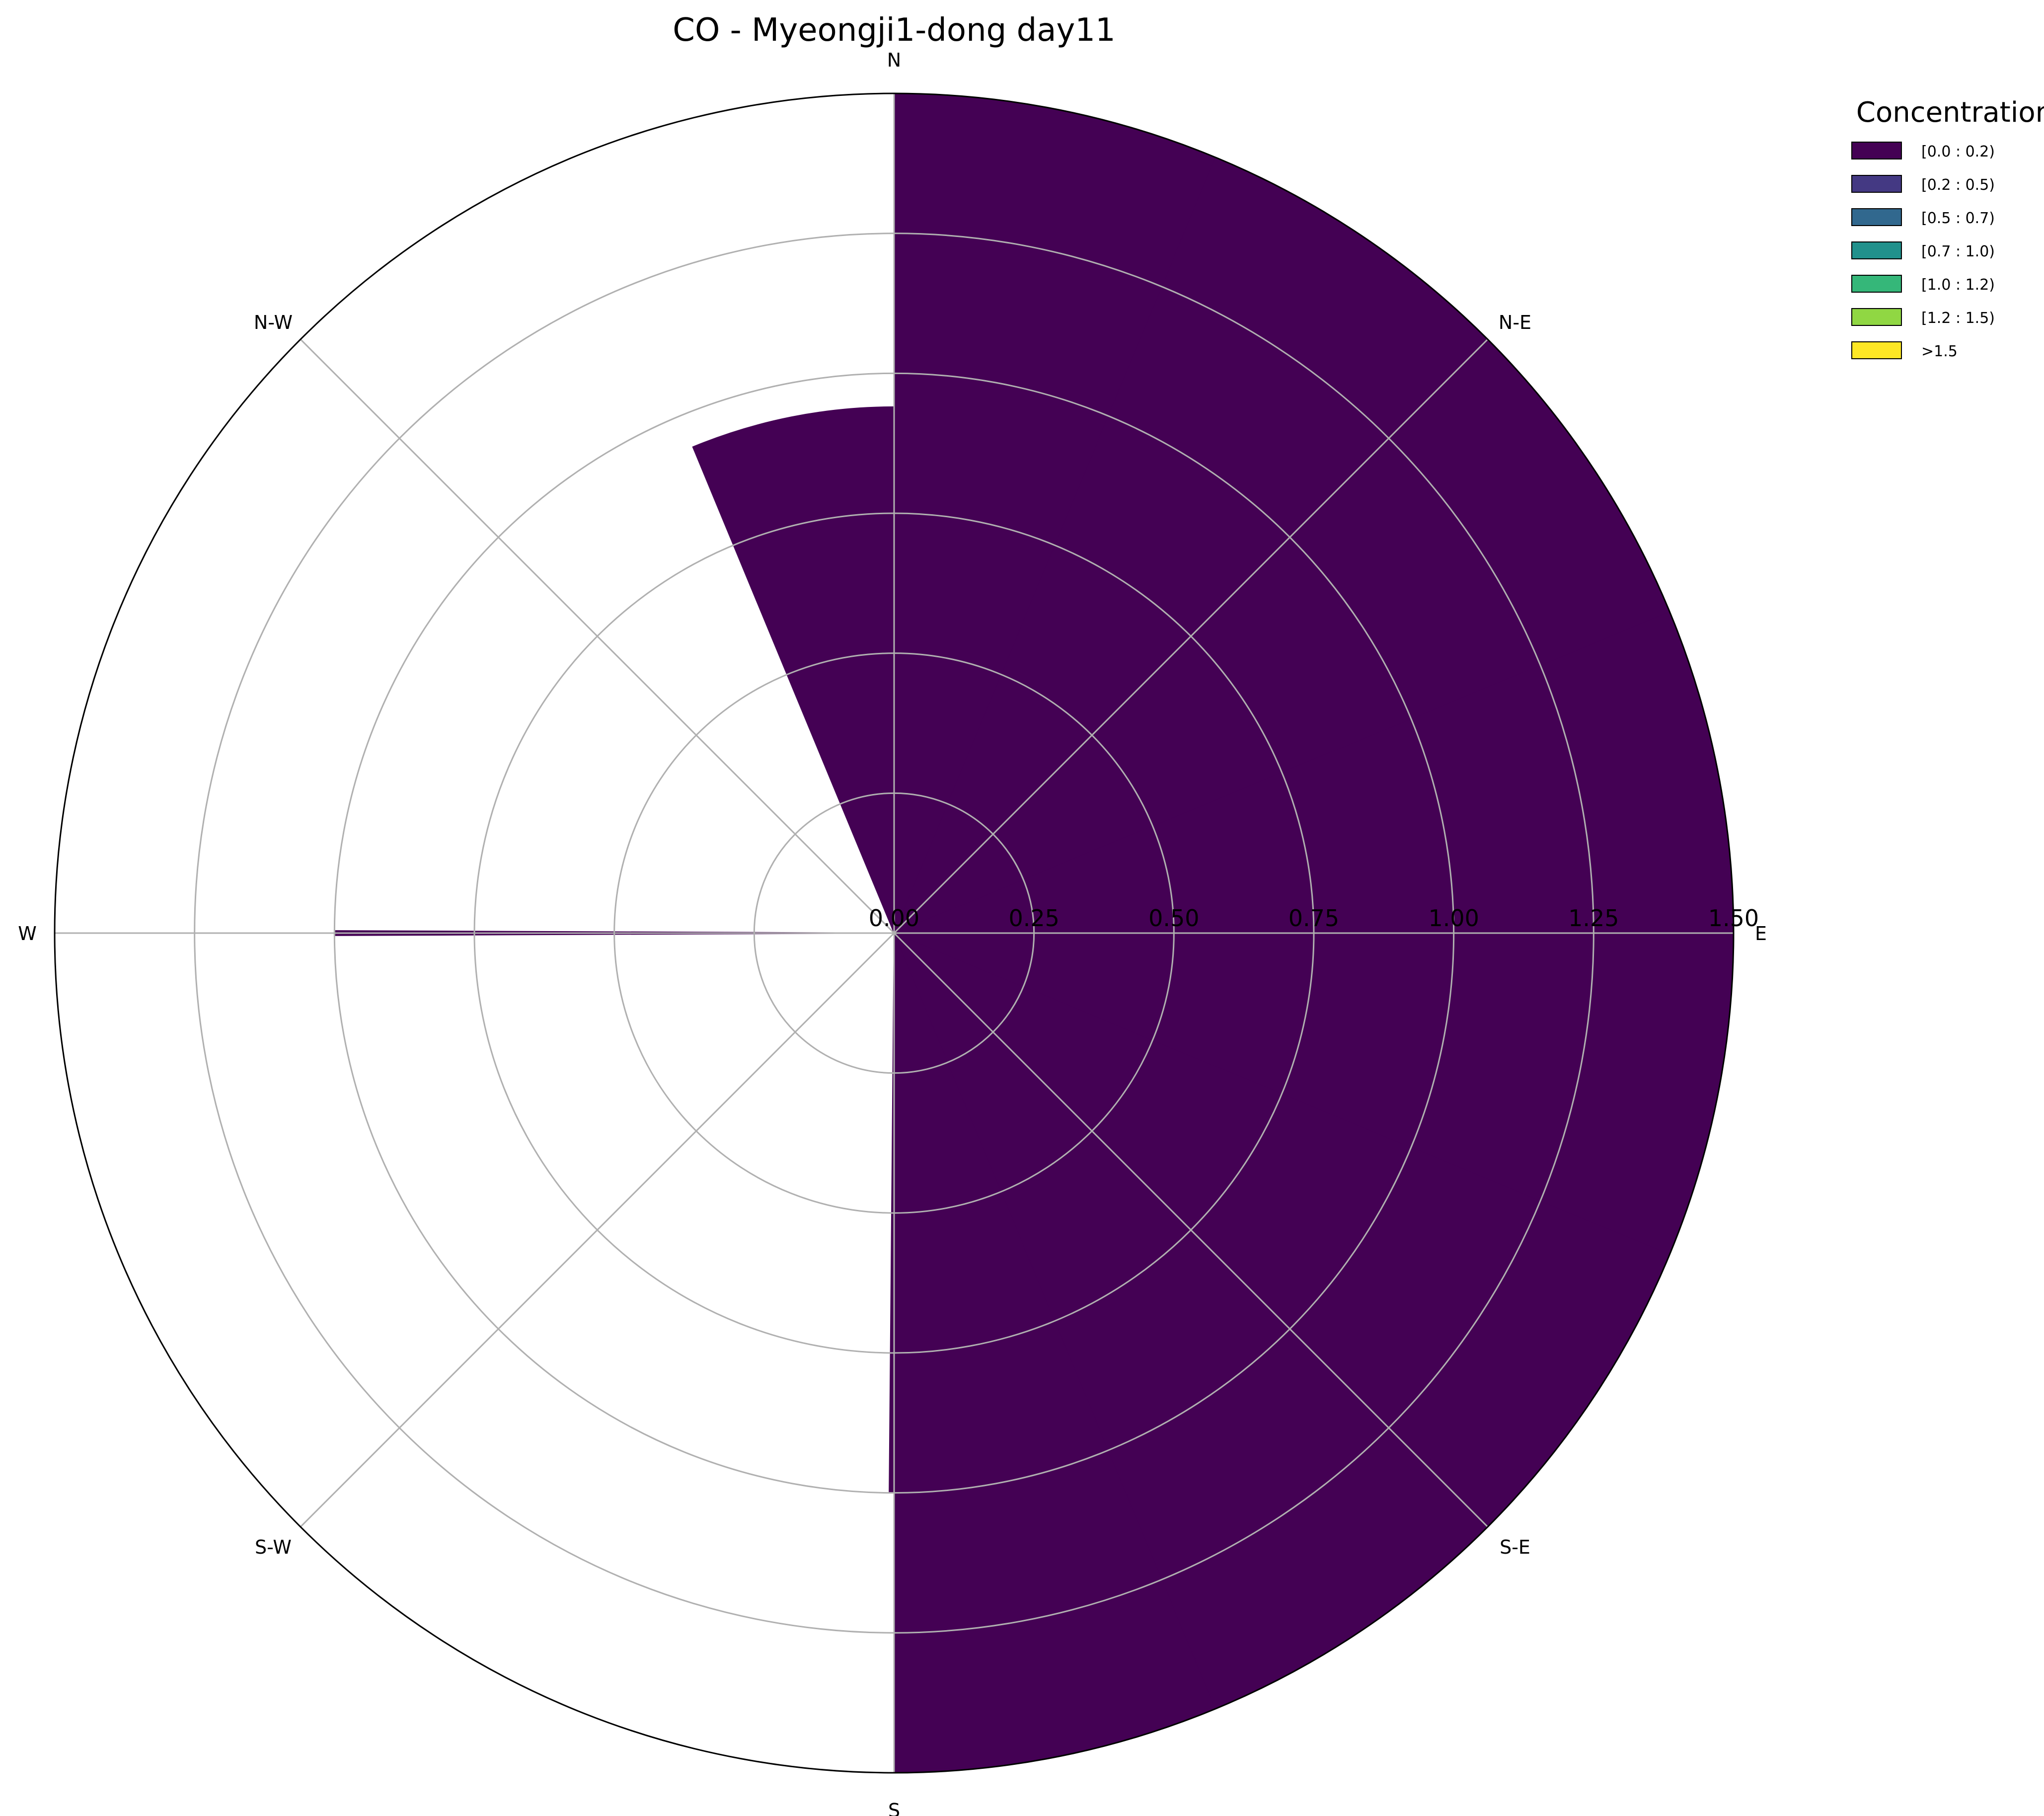 The image size is (2044, 1816). Describe the element at coordinates (1313, 918) in the screenshot. I see `radial-tick-label-3: 0.75` at that location.